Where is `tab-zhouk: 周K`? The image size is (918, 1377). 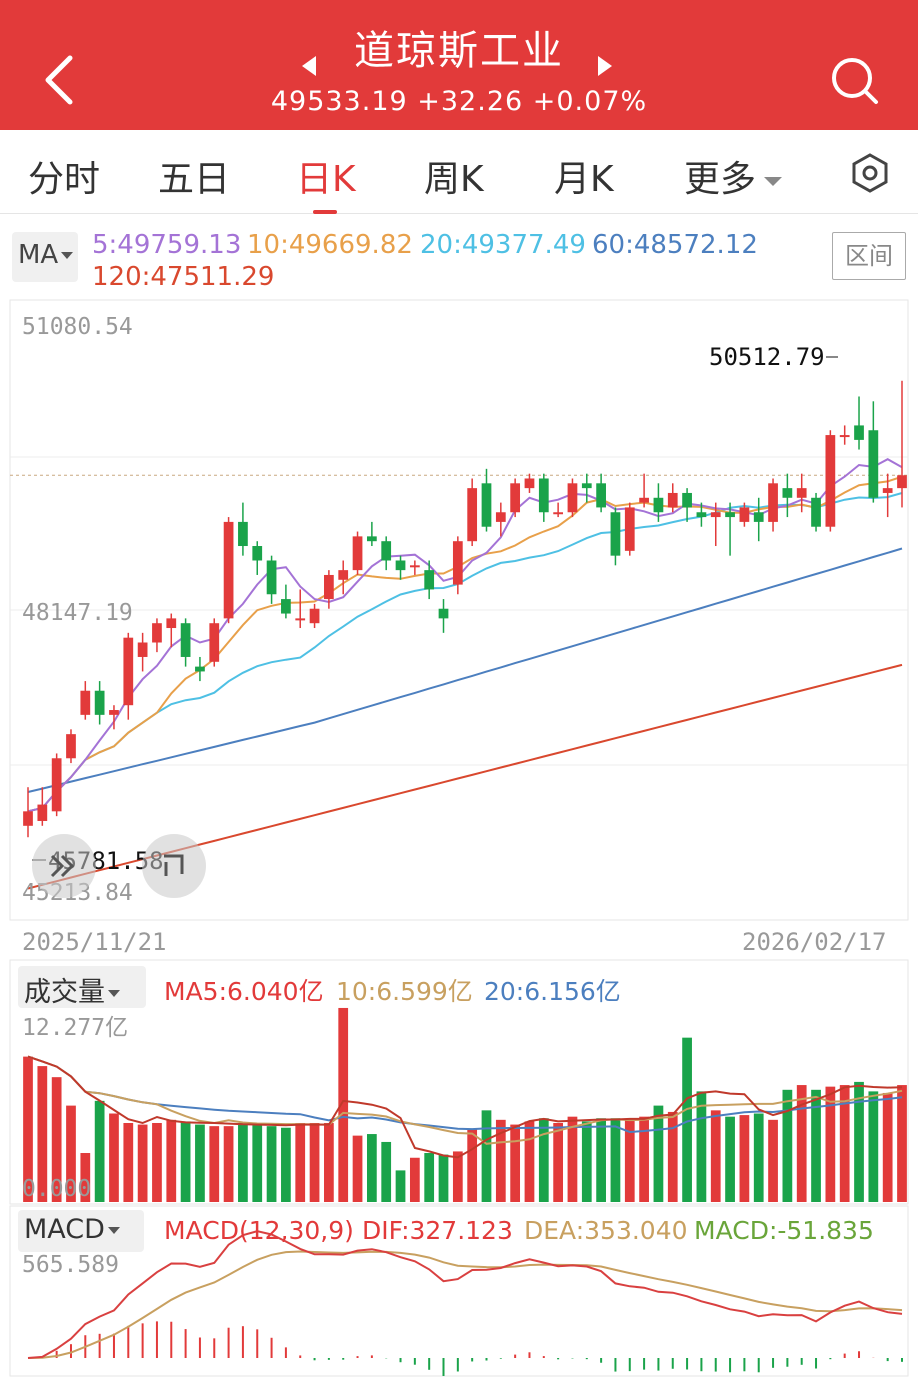
tab-zhouk: 周K is located at coordinates (454, 179).